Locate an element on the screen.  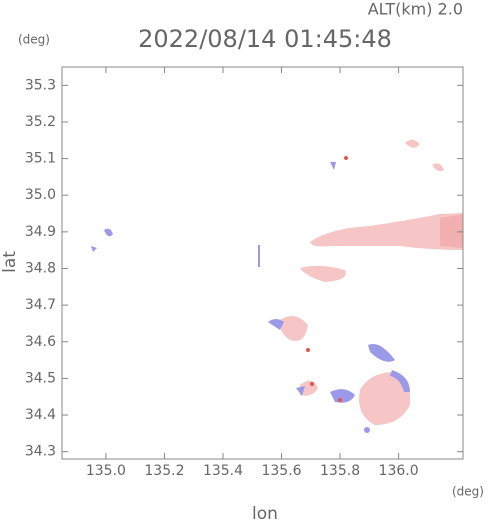
chart-title: 2022/08/14 01:45:48 is located at coordinates (265, 39).